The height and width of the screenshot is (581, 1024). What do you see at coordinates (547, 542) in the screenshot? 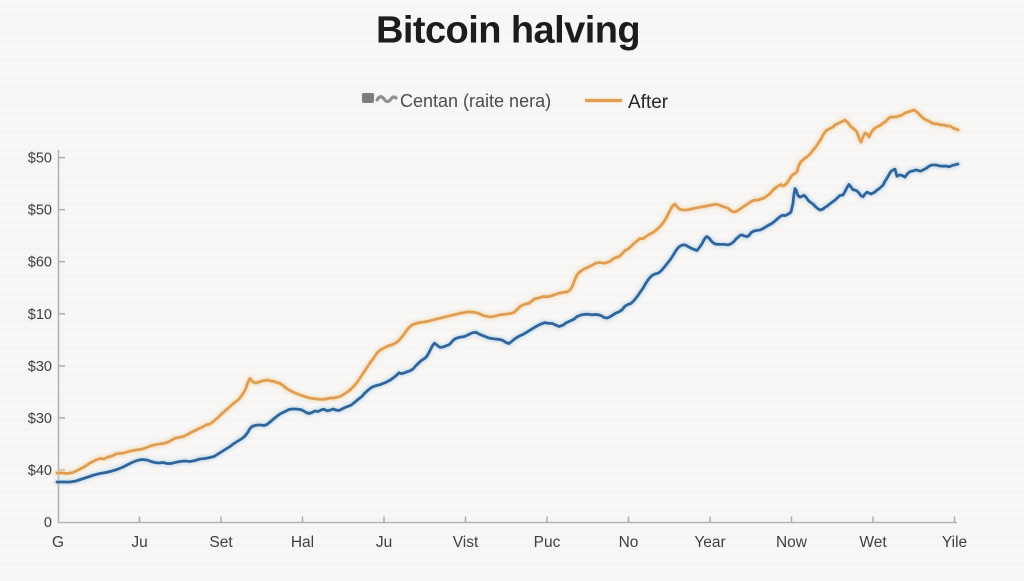
I see `svg-text: Puc` at bounding box center [547, 542].